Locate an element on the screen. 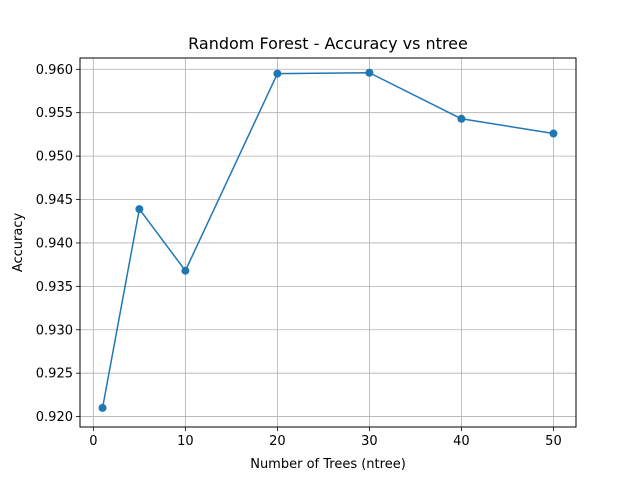 The width and height of the screenshot is (640, 480). chart-title: Random Forest - Accuracy vs ntree is located at coordinates (328, 43).